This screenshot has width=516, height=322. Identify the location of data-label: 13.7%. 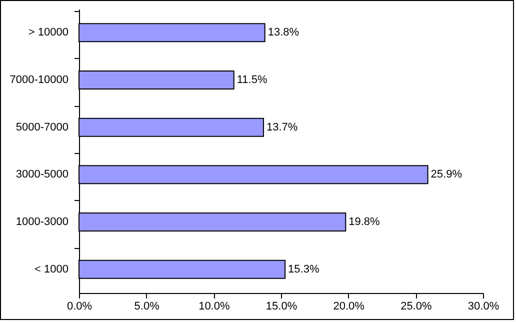
(282, 127).